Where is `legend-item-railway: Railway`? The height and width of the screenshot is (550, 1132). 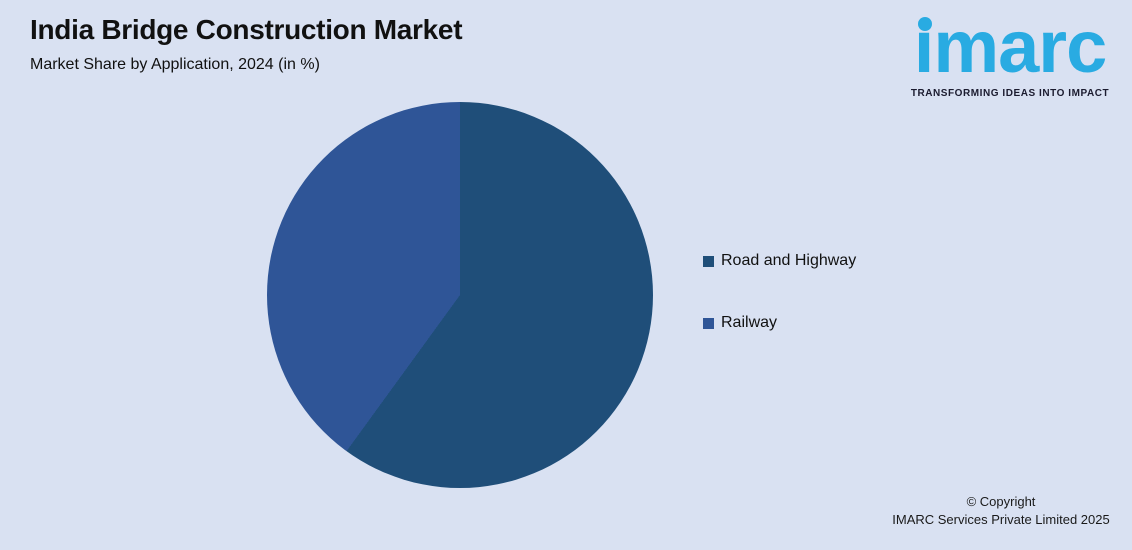
legend-item-railway: Railway is located at coordinates (779, 323).